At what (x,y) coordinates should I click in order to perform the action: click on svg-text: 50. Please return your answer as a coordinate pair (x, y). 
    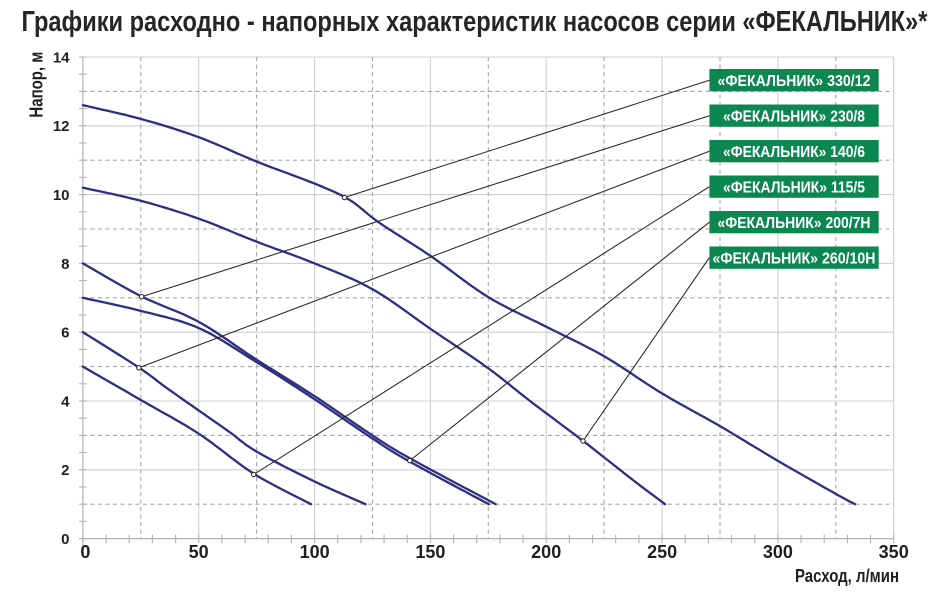
    Looking at the image, I should click on (199, 552).